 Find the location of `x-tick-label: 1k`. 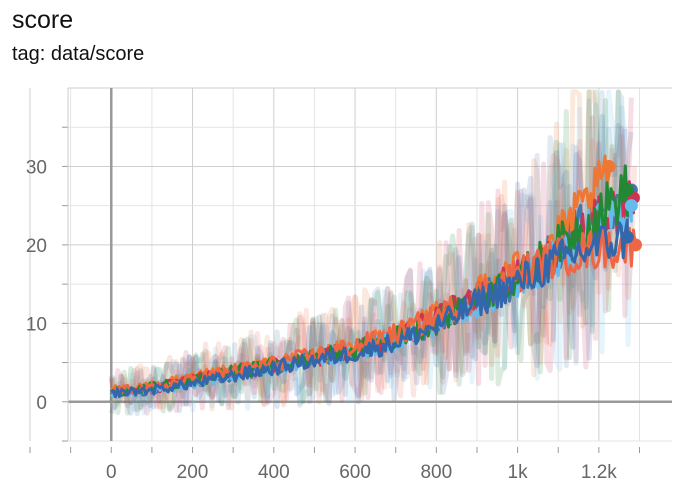

x-tick-label: 1k is located at coordinates (518, 472).